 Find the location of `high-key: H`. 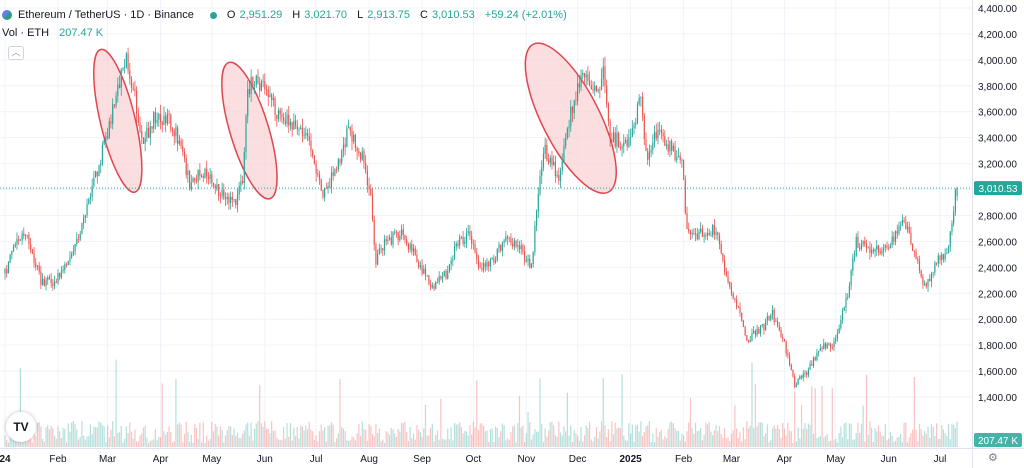

high-key: H is located at coordinates (296, 15).